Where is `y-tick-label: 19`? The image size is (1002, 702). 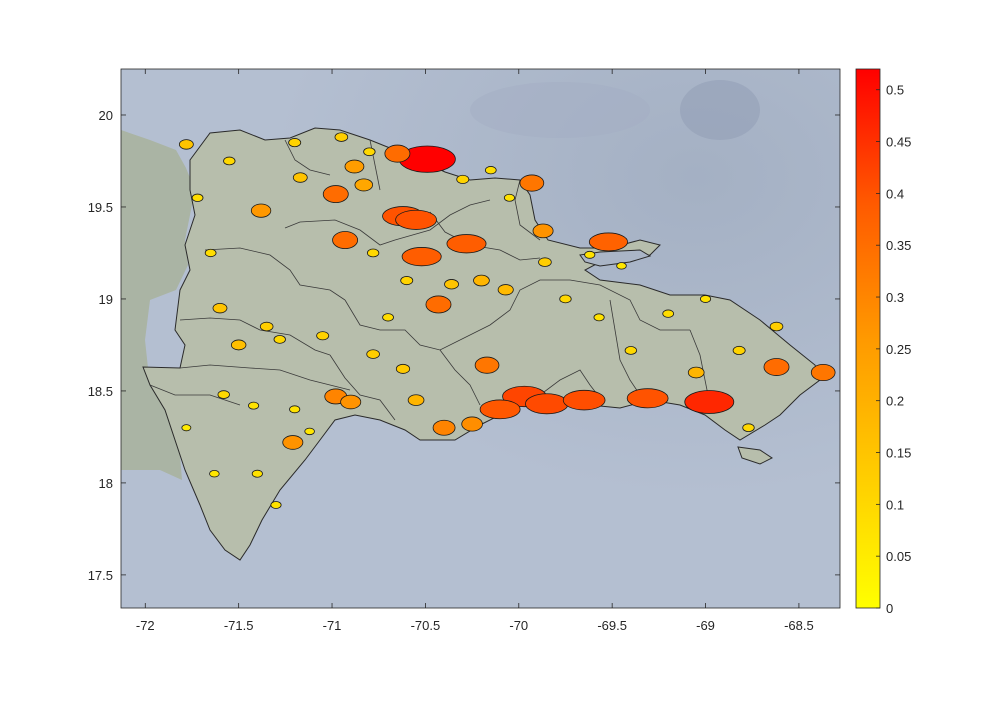 y-tick-label: 19 is located at coordinates (106, 299).